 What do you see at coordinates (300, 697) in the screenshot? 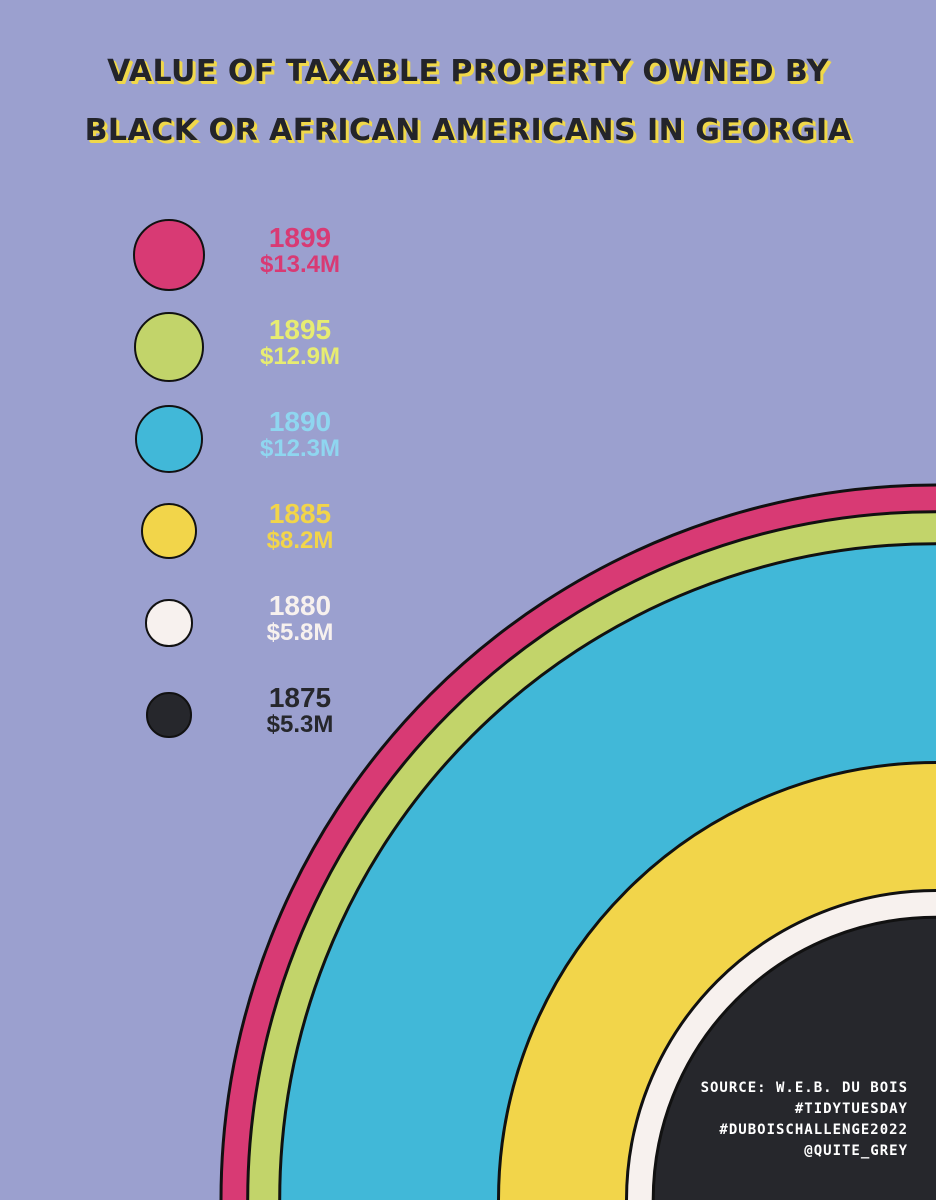
I see `legend-year-1875: 1875` at bounding box center [300, 697].